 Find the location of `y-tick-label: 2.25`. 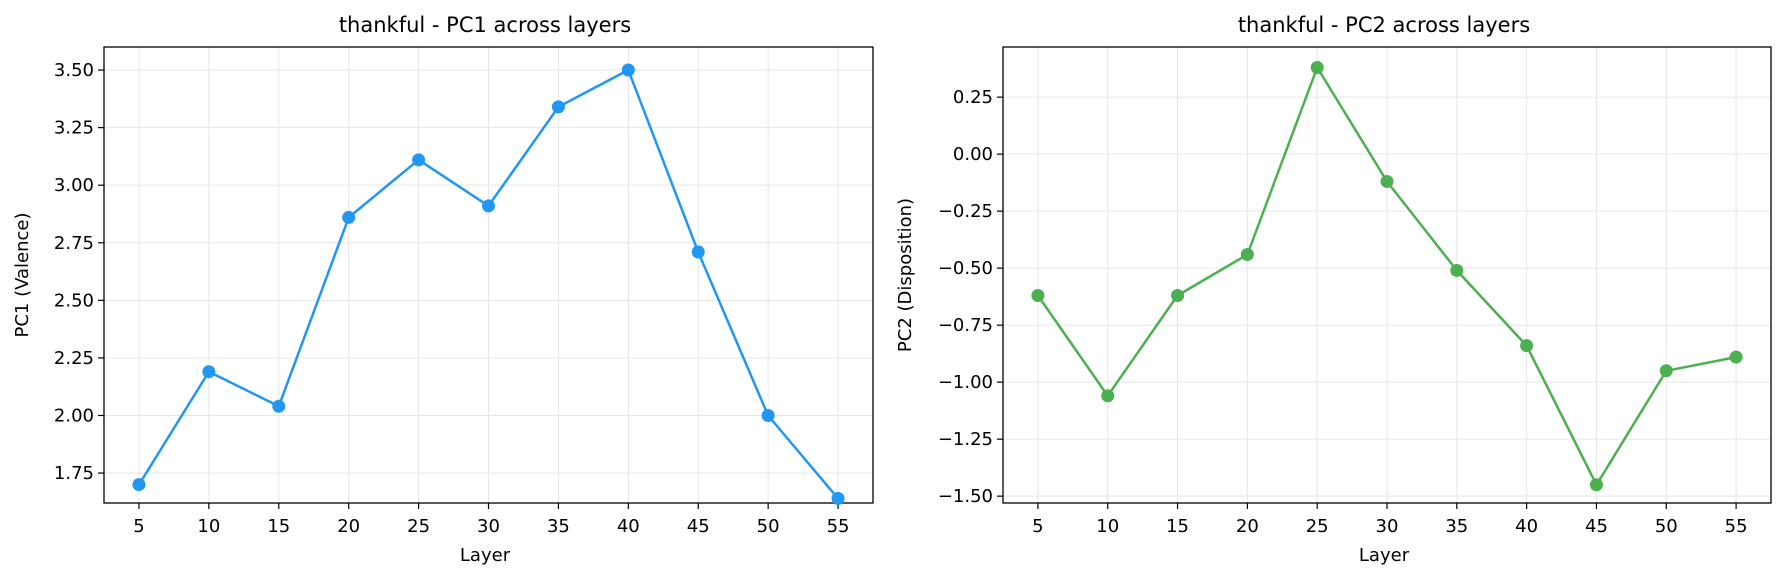

y-tick-label: 2.25 is located at coordinates (74, 358).